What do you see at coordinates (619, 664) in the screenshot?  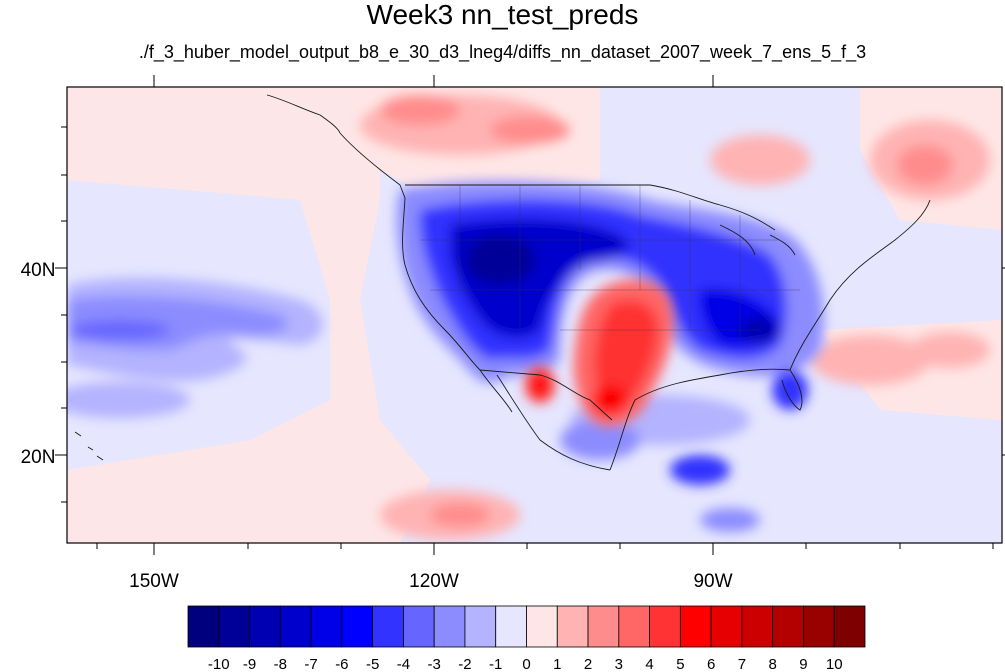 I see `colorbar-tick-label: 3` at bounding box center [619, 664].